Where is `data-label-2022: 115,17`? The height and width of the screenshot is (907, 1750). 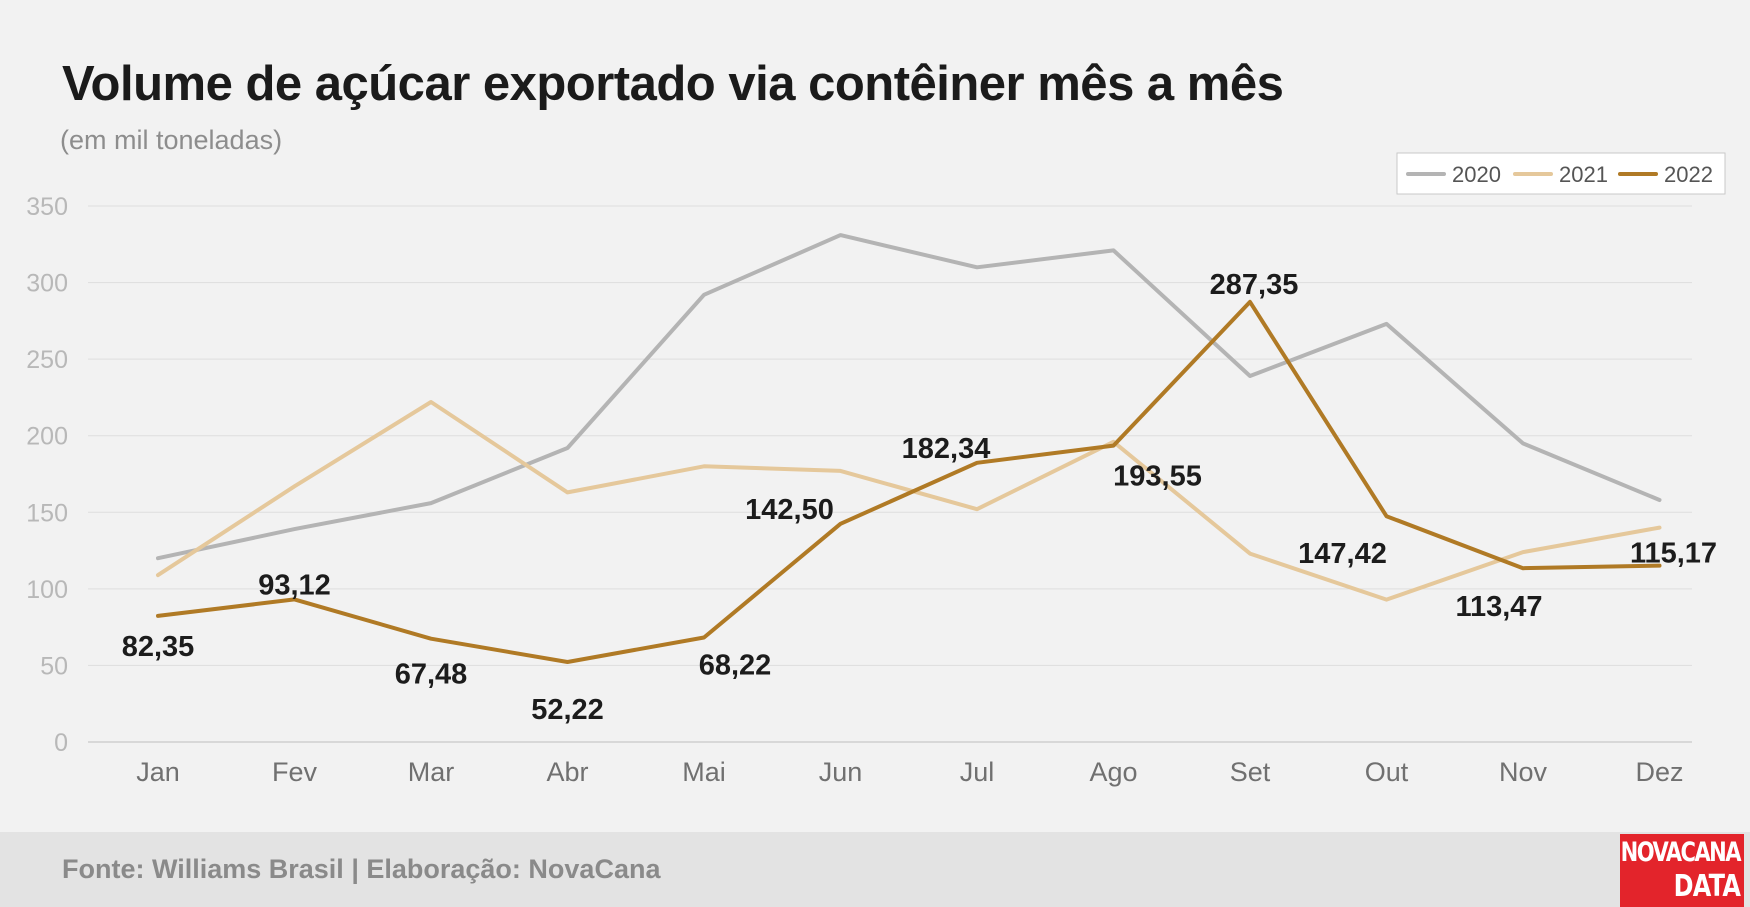 data-label-2022: 115,17 is located at coordinates (1673, 554).